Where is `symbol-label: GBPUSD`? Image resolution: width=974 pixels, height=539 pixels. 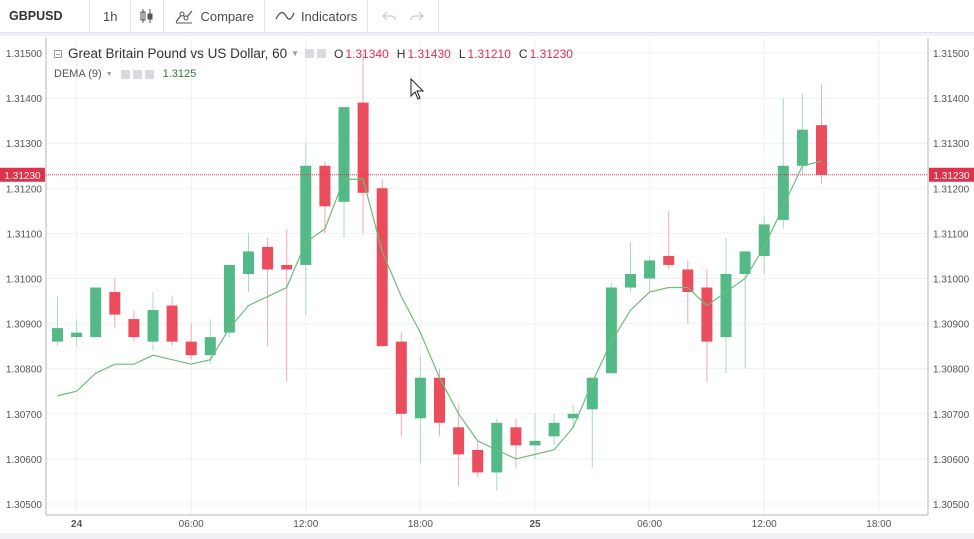 symbol-label: GBPUSD is located at coordinates (36, 16).